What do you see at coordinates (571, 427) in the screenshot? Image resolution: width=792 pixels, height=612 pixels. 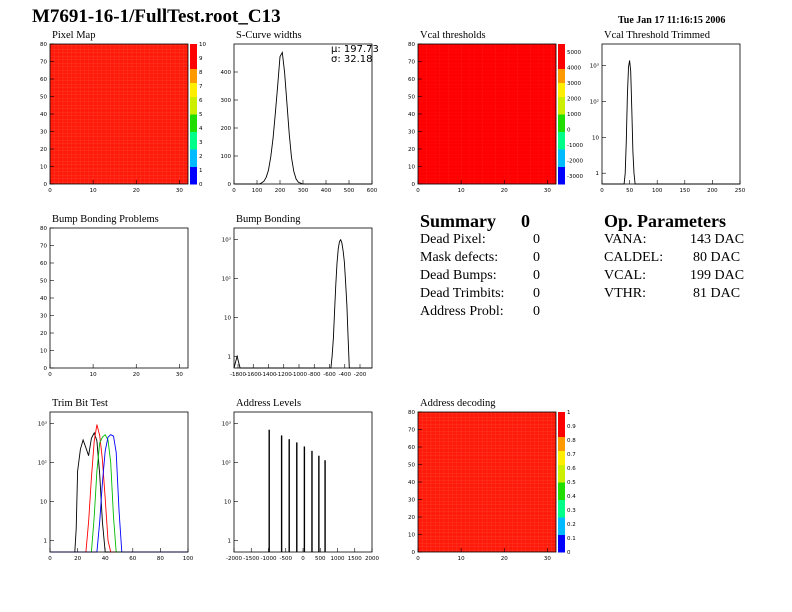 I see `addr_decoding-colorbar-label: 0.9` at bounding box center [571, 427].